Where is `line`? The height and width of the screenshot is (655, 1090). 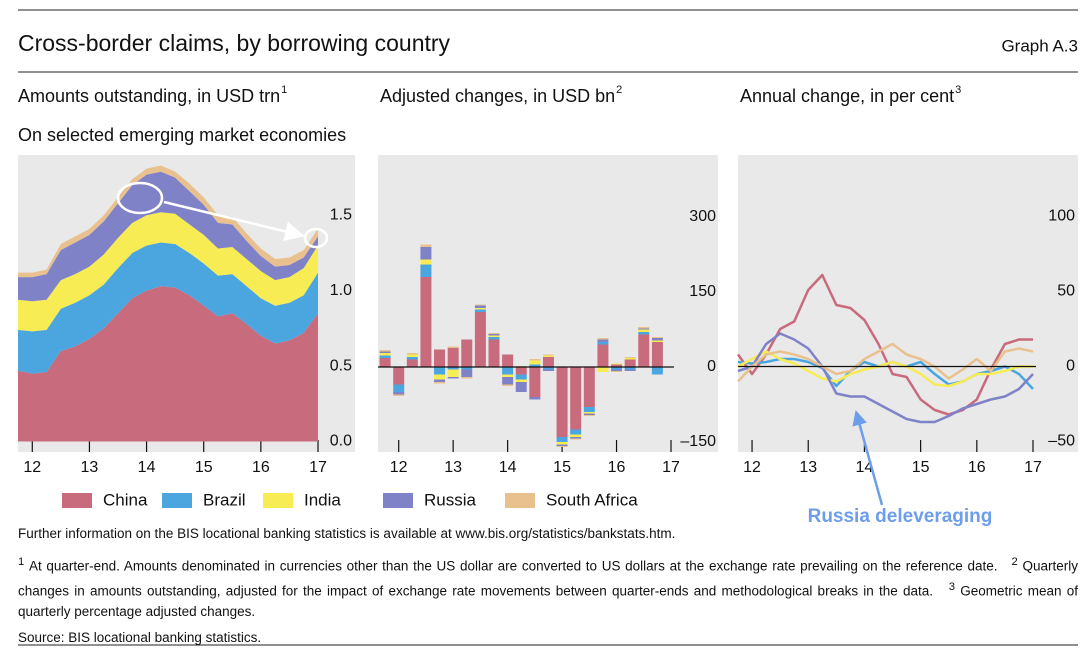 line is located at coordinates (885, 362).